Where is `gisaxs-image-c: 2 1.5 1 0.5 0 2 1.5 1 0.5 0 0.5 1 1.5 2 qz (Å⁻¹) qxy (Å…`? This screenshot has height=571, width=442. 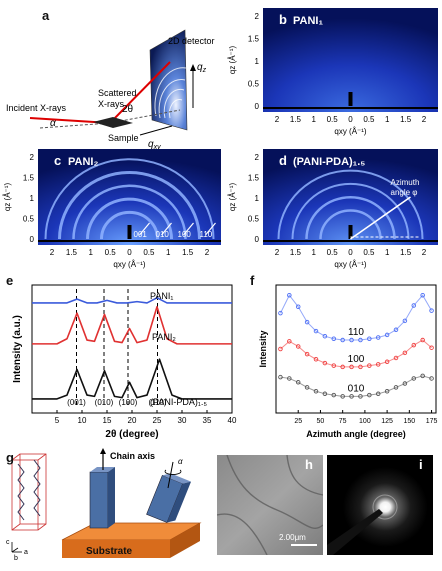 gisaxs-image-c: 2 1.5 1 0.5 0 2 1.5 1 0.5 0 0.5 1 1.5 2 qz (Å⁻¹) qxy (Å… is located at coordinates (112, 209).